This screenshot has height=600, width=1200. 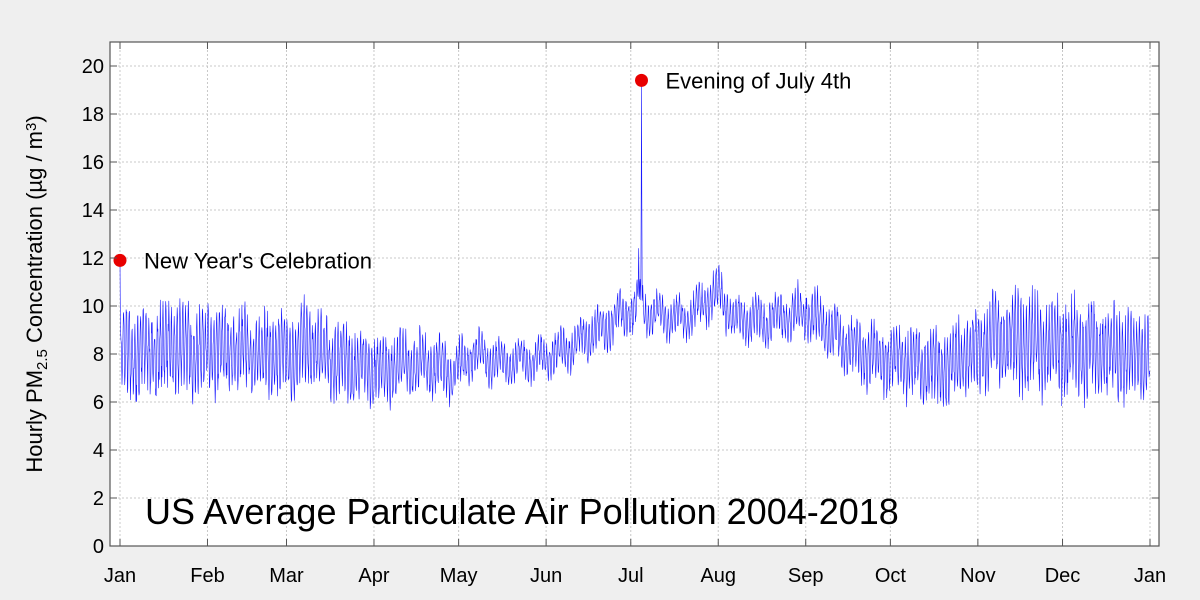 I want to click on y-tick-label: 14, so click(x=93, y=211).